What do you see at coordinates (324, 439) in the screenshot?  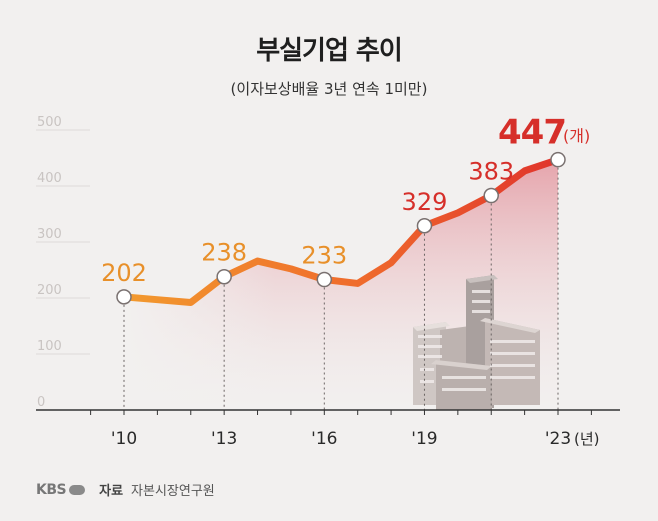 I see `x-tick-label: '16` at bounding box center [324, 439].